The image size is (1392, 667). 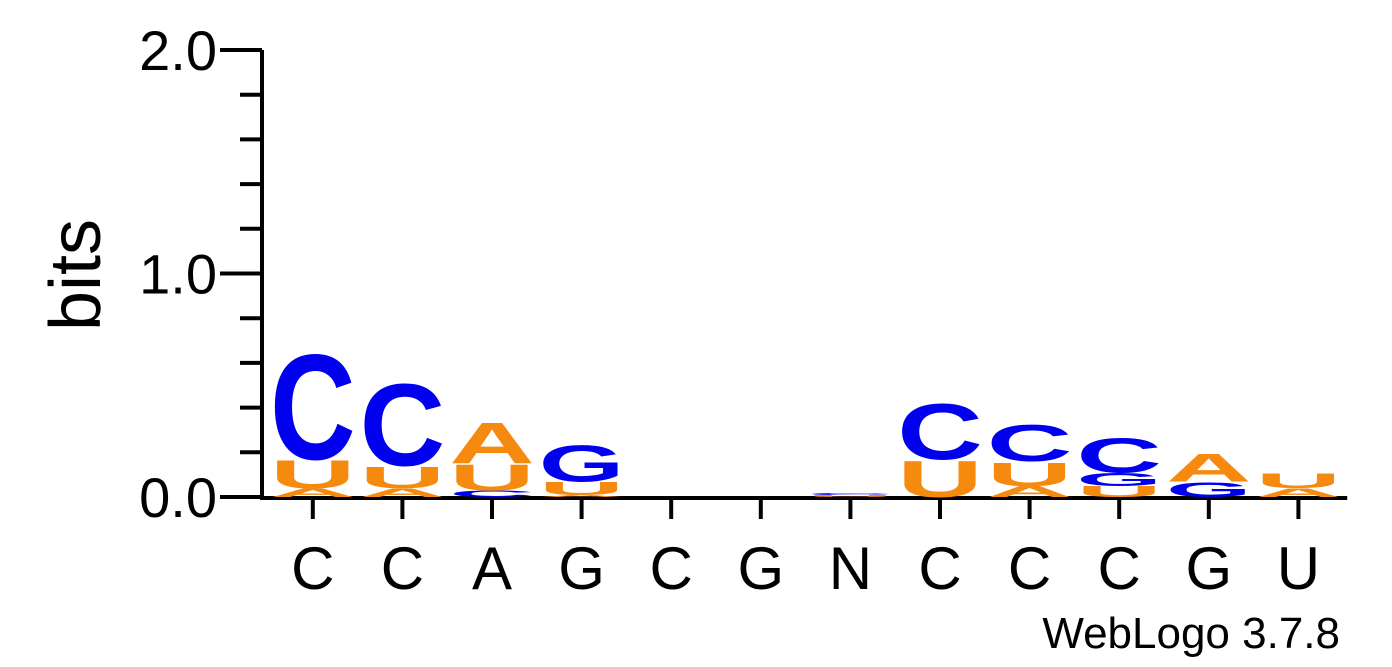 I want to click on logo-column: UGC, so click(x=1119, y=465).